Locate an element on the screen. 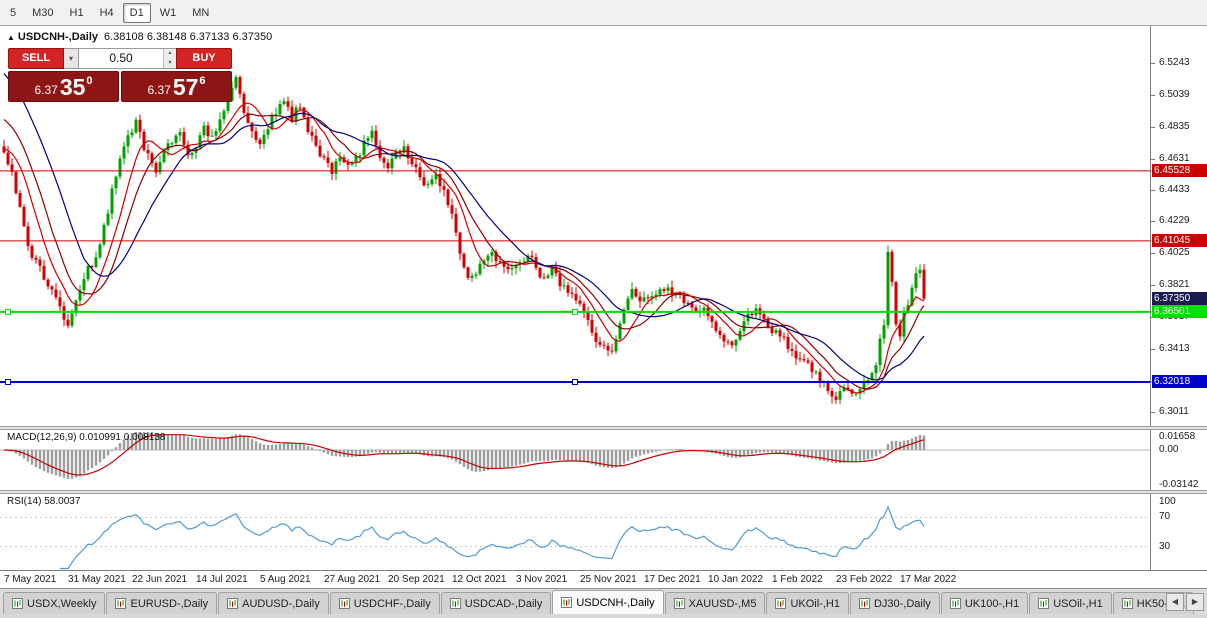 This screenshot has height=618, width=1207. macd-axis-tick: 0.00 is located at coordinates (1169, 449).